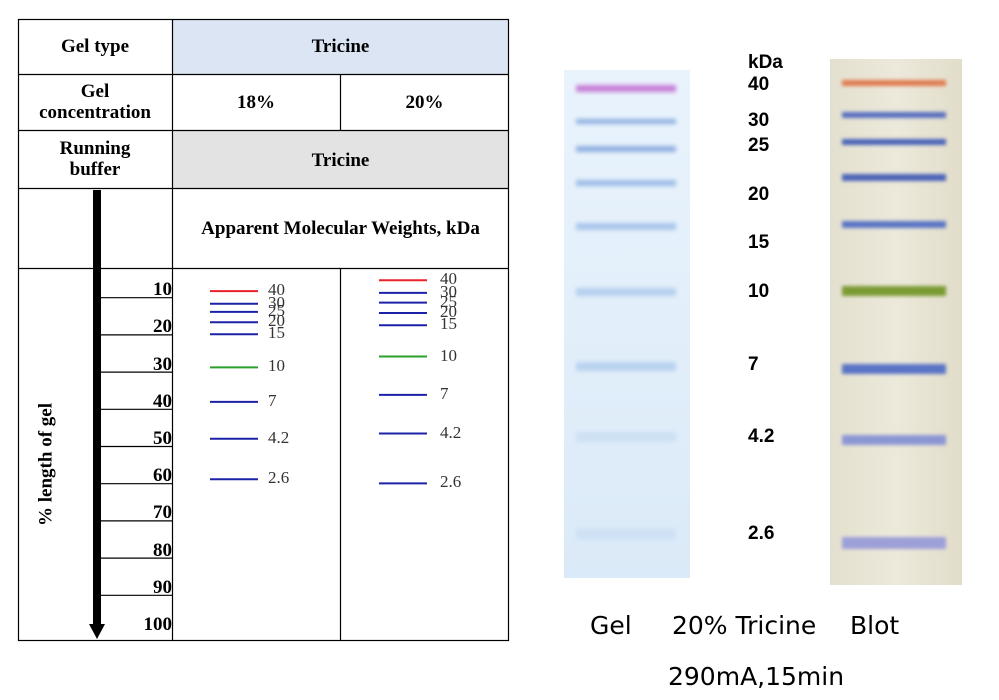  I want to click on gel-image, so click(627, 324).